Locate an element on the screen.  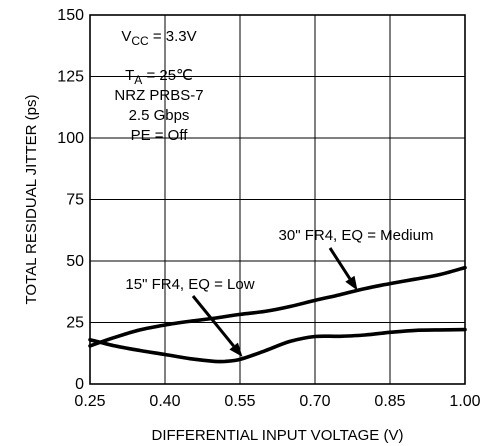
condition-pe: PE = Off is located at coordinates (160, 135).